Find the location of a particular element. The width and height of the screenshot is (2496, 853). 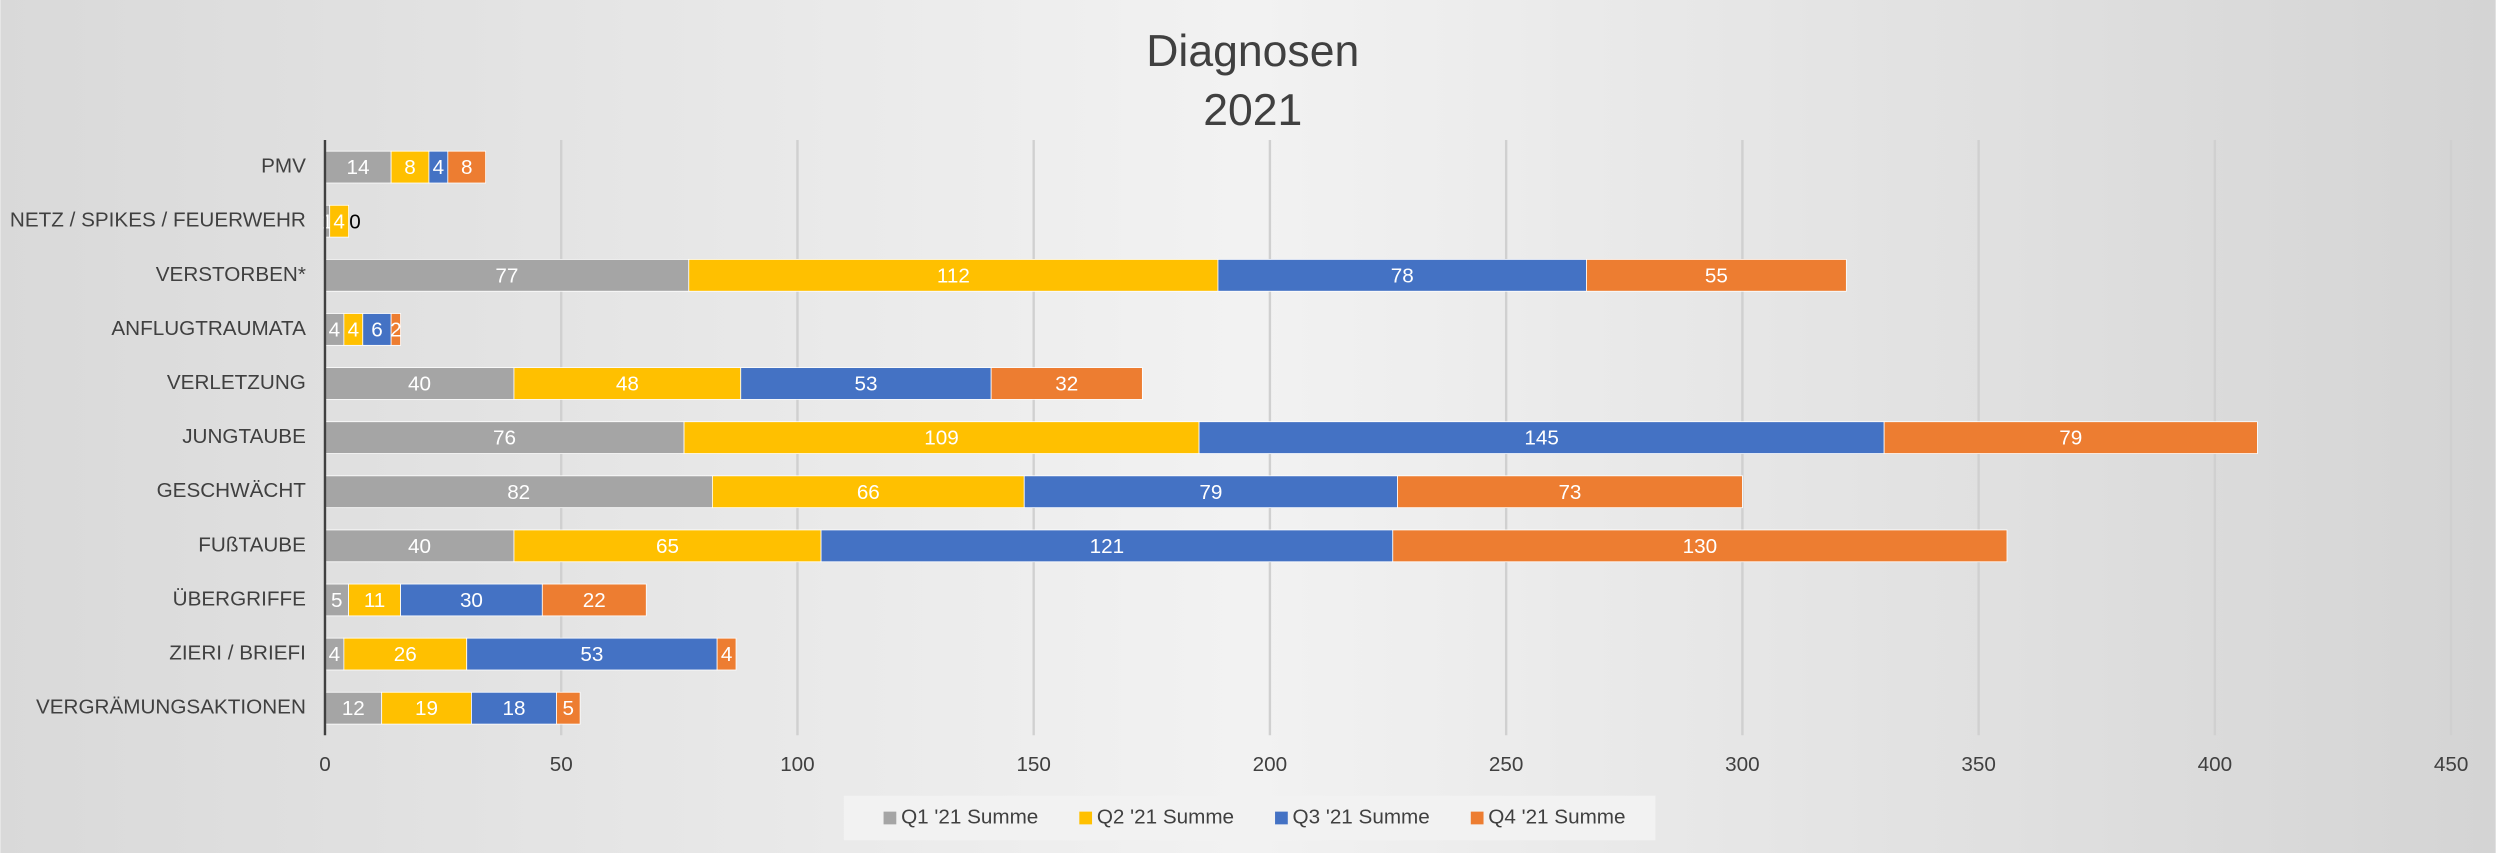

data-label: 30 is located at coordinates (471, 600).